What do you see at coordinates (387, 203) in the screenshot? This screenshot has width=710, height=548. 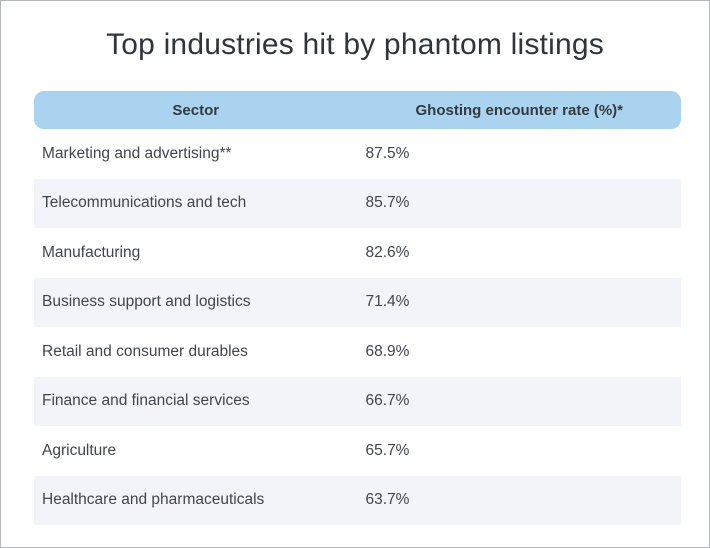 I see `rate-cell: 85.7%` at bounding box center [387, 203].